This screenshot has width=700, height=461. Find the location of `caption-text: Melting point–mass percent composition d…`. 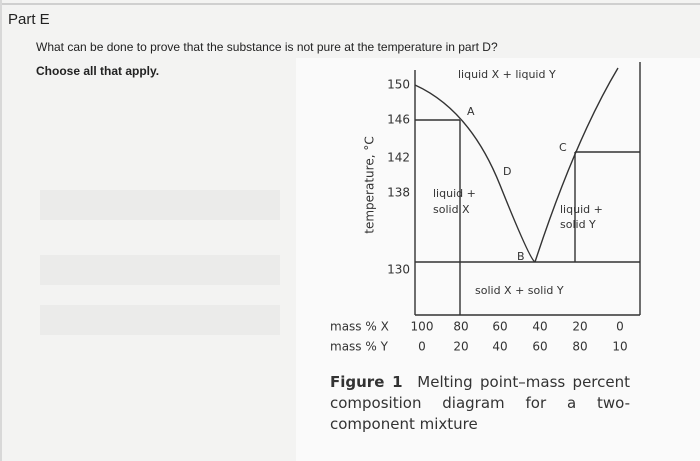

caption-text: Melting point–mass percent composition d… is located at coordinates (480, 403).